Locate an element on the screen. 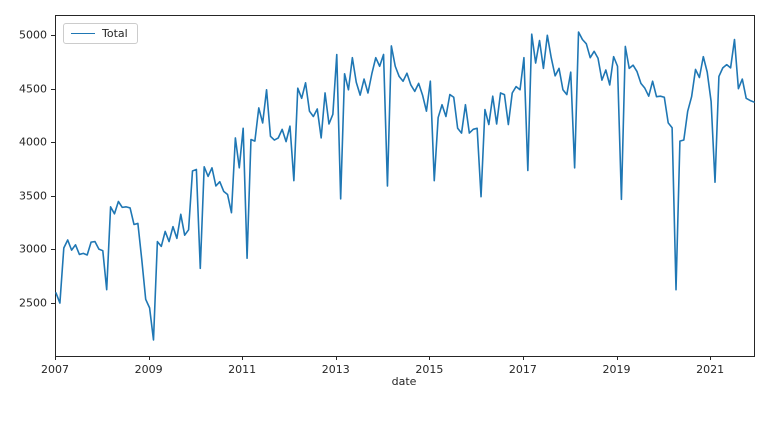  legend-line-icon is located at coordinates (83, 33).